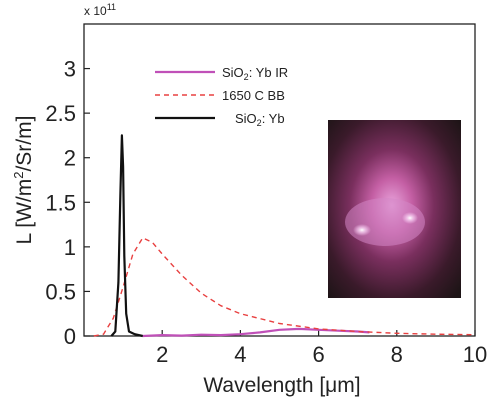 This screenshot has height=405, width=488. I want to click on x-ticks: 2 4 6 8 10, so click(321, 348).